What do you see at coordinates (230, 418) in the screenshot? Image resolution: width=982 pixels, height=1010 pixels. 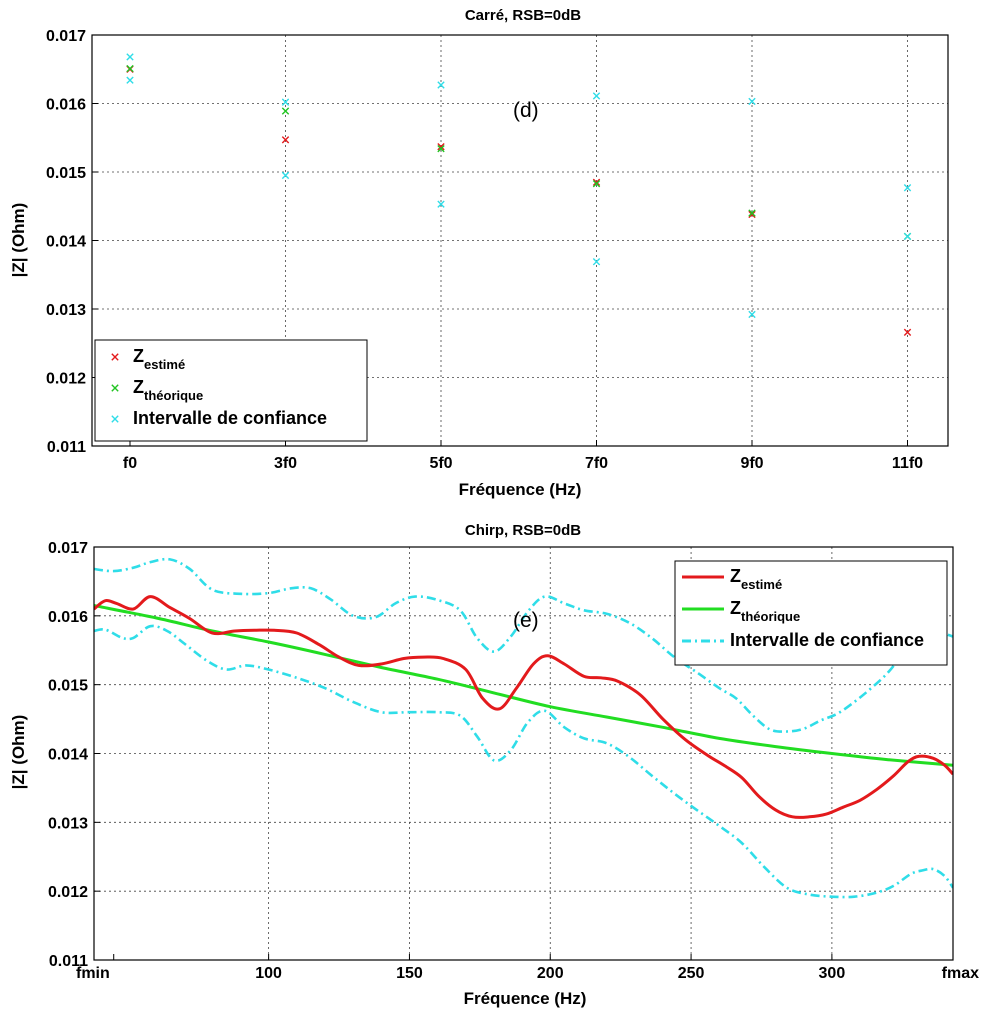 I see `chart1-legend-label: Intervalle de confiance` at bounding box center [230, 418].